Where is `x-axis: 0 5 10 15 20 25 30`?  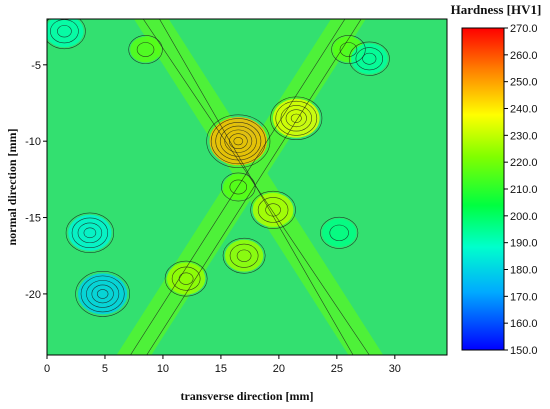 x-axis: 0 5 10 15 20 25 30 is located at coordinates (222, 365).